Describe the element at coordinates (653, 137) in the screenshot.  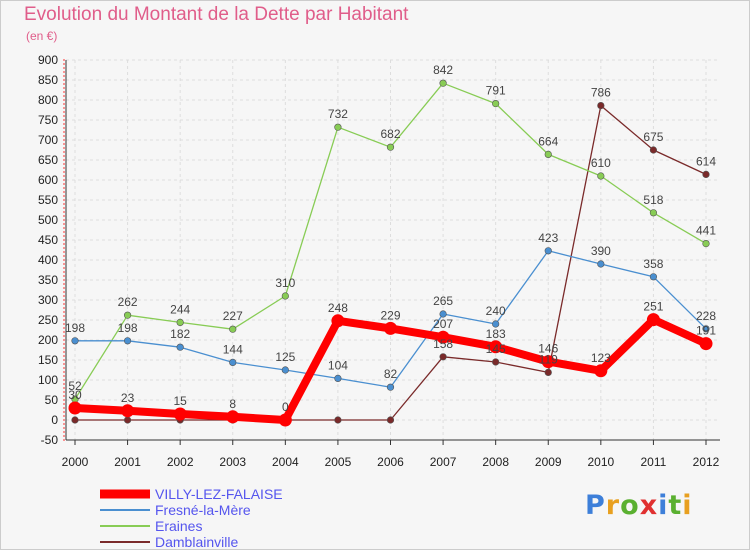
I see `data-label: 675` at that location.